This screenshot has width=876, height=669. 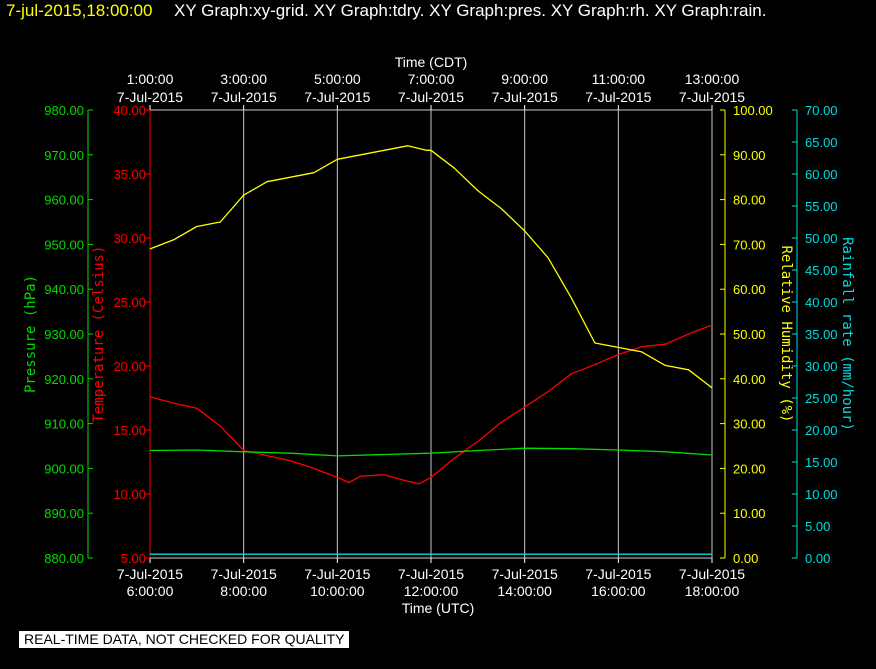 What do you see at coordinates (133, 558) in the screenshot?
I see `temperature-tick-label: 5.00` at bounding box center [133, 558].